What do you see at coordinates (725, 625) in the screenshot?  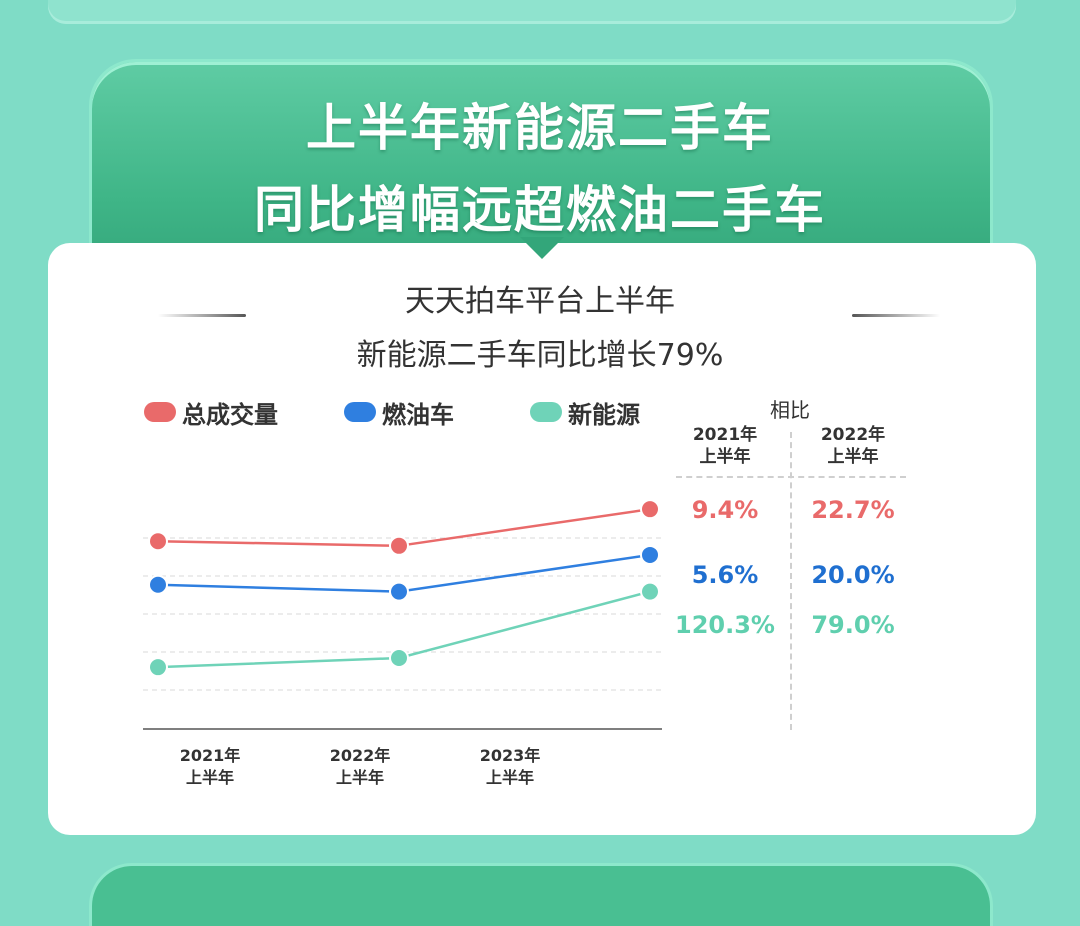 I see `comparison-nev-2021: 120.3%` at bounding box center [725, 625].